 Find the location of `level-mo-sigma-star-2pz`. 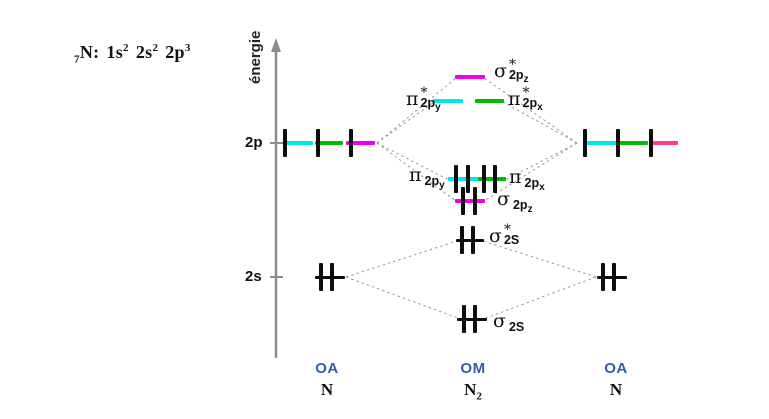

level-mo-sigma-star-2pz is located at coordinates (470, 77).